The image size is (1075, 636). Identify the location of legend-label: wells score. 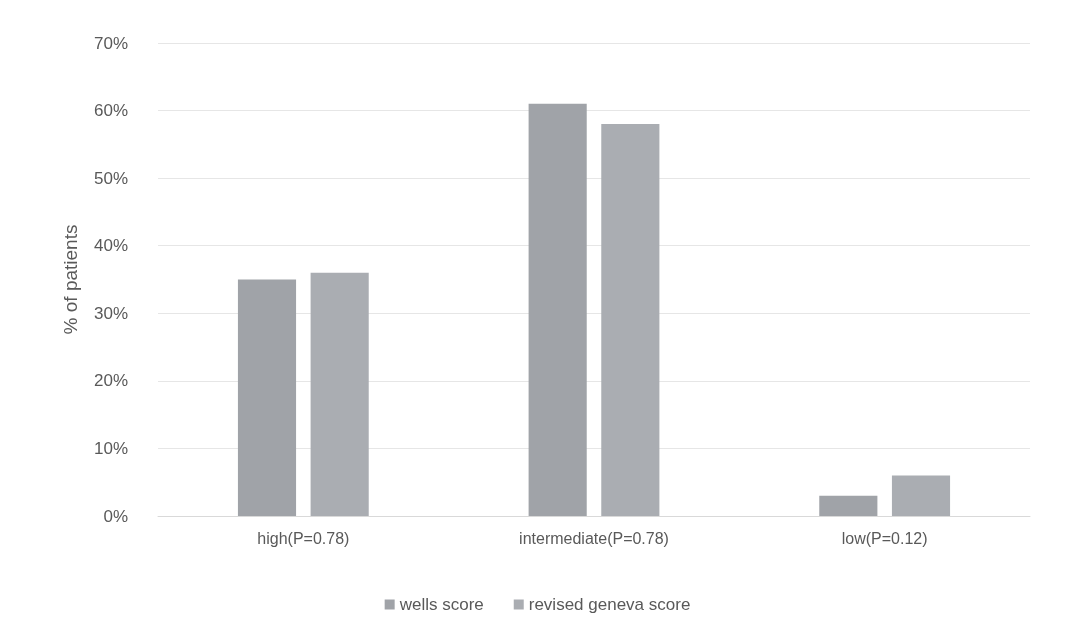
(441, 604).